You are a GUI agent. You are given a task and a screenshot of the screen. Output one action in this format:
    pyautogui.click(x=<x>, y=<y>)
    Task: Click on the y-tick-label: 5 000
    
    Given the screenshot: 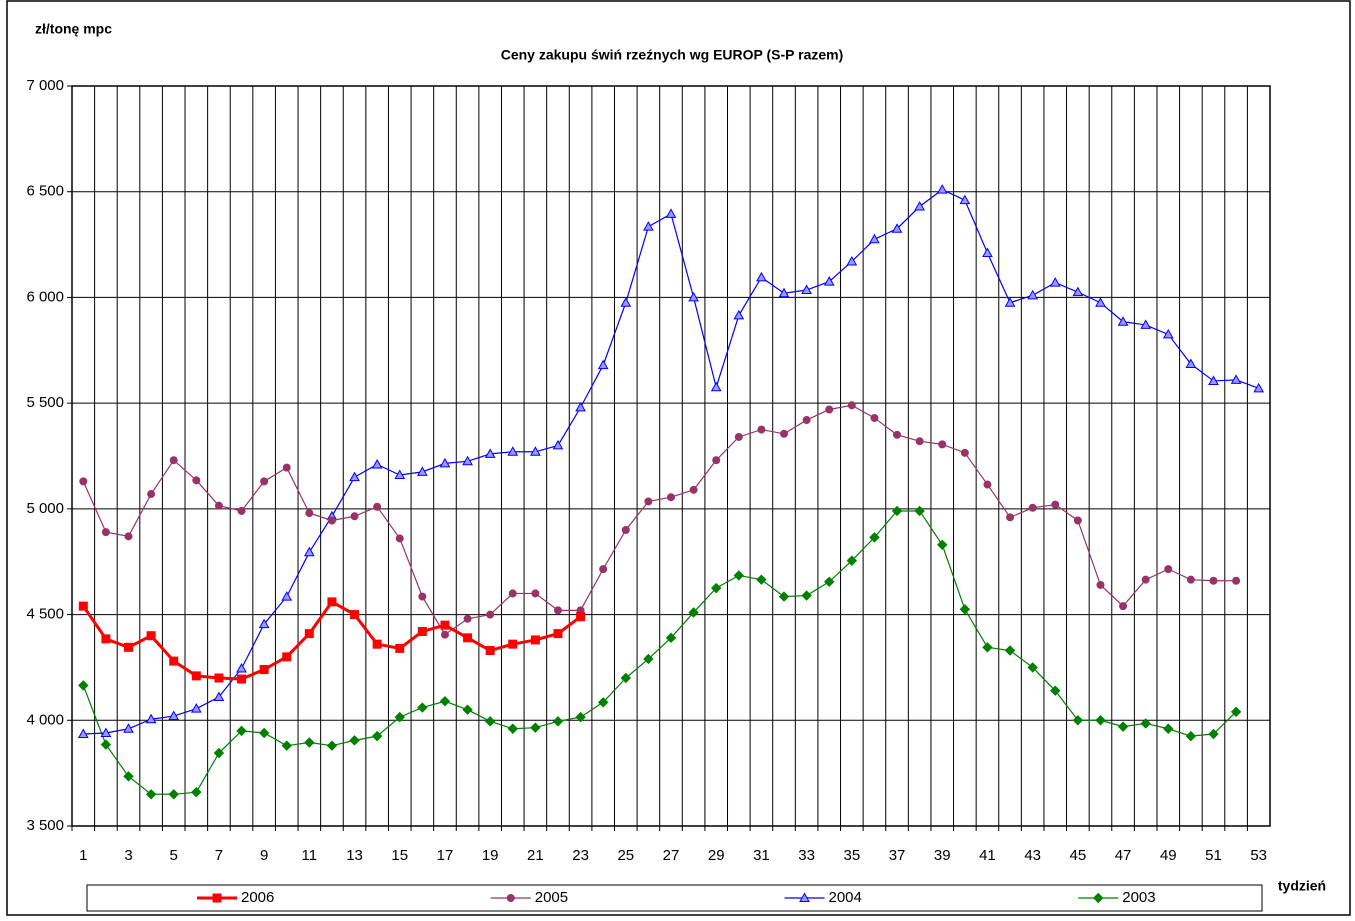 What is the action you would take?
    pyautogui.click(x=45, y=508)
    